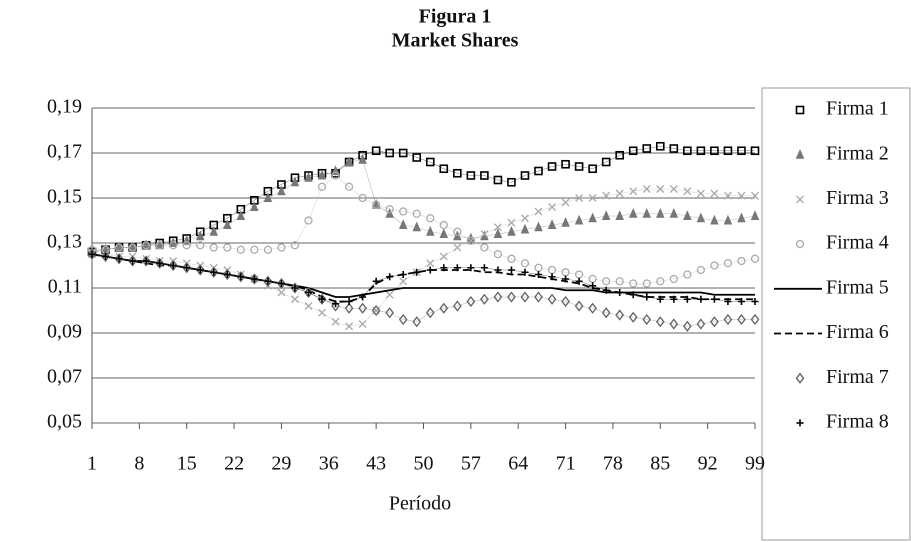 This screenshot has height=542, width=911. I want to click on legend-label: Firma 8, so click(857, 421).